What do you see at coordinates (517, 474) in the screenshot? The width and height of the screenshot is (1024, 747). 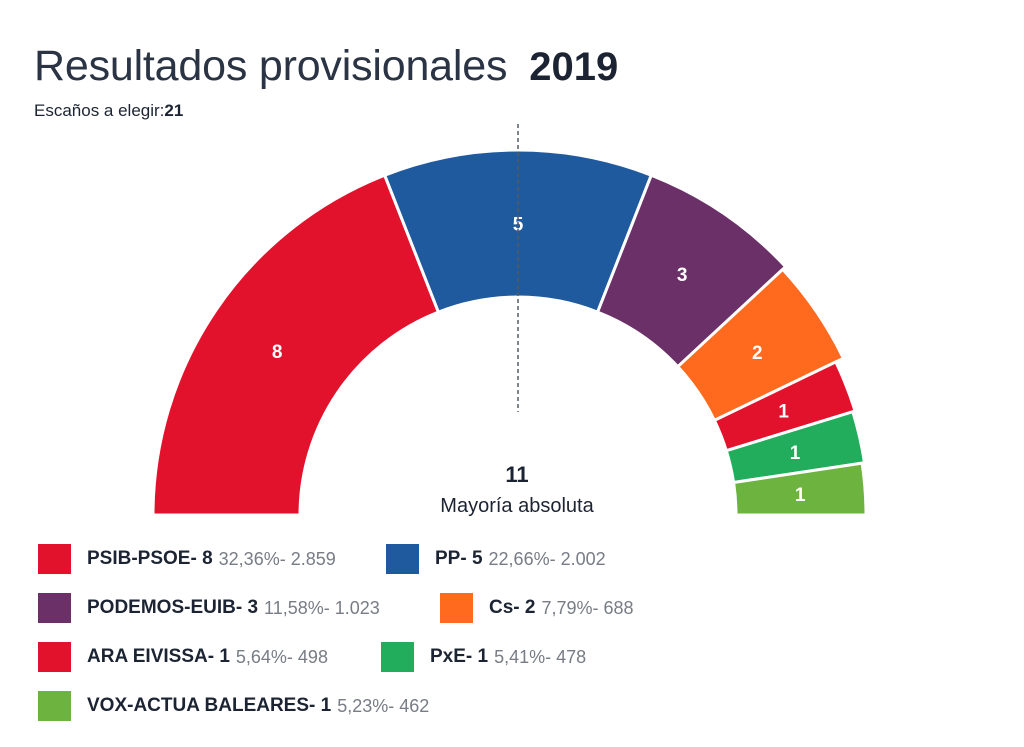 I see `majority-number: 11` at bounding box center [517, 474].